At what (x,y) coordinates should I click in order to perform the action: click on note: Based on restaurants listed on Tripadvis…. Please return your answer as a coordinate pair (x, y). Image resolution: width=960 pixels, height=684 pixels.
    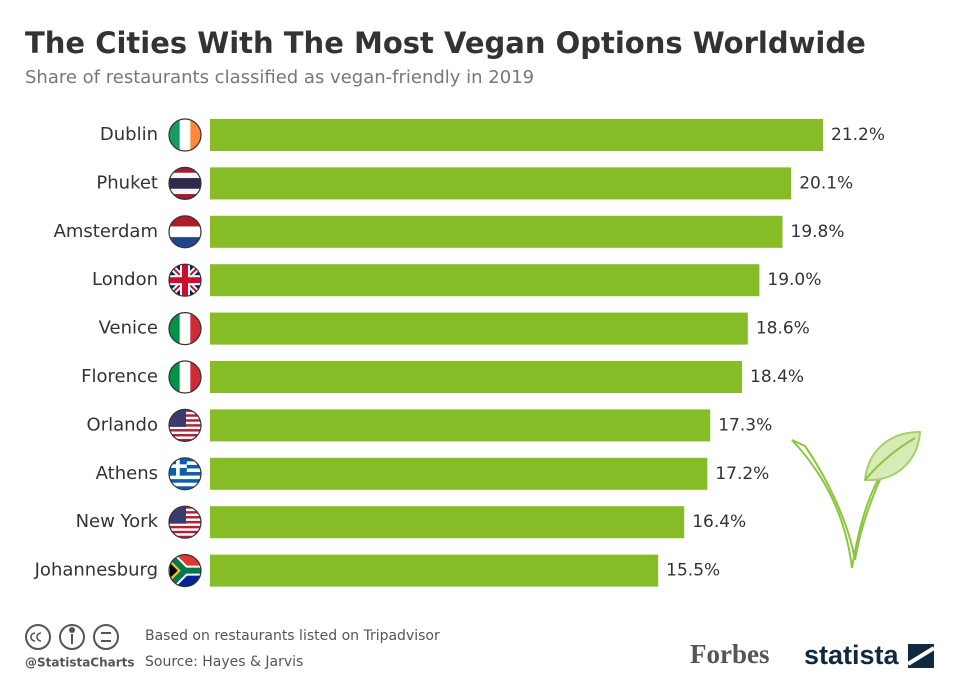
    Looking at the image, I should click on (292, 636).